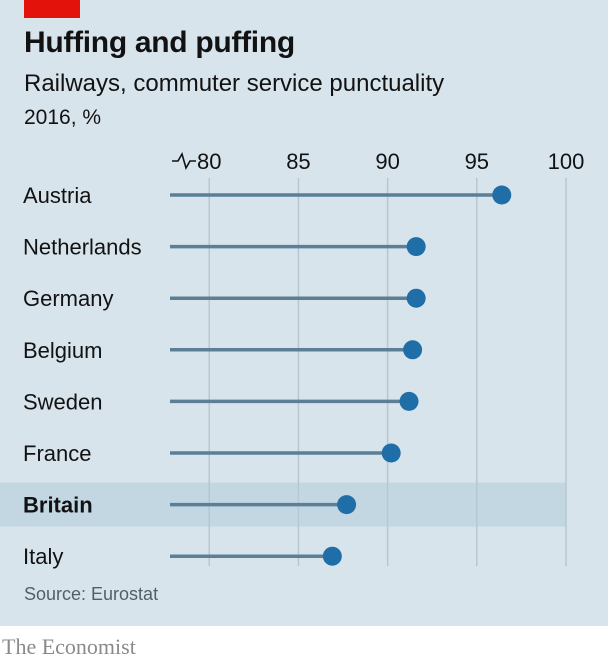 Image resolution: width=608 pixels, height=662 pixels. What do you see at coordinates (566, 161) in the screenshot?
I see `x-tick-label: 100` at bounding box center [566, 161].